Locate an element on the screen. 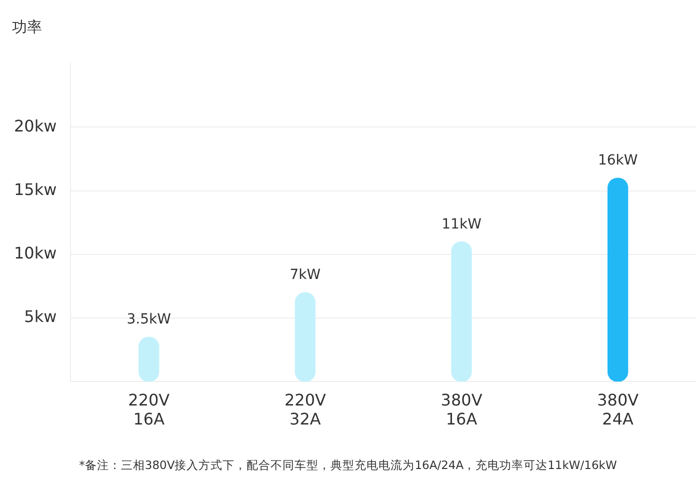 The height and width of the screenshot is (491, 696). data-label: 11kW is located at coordinates (462, 224).